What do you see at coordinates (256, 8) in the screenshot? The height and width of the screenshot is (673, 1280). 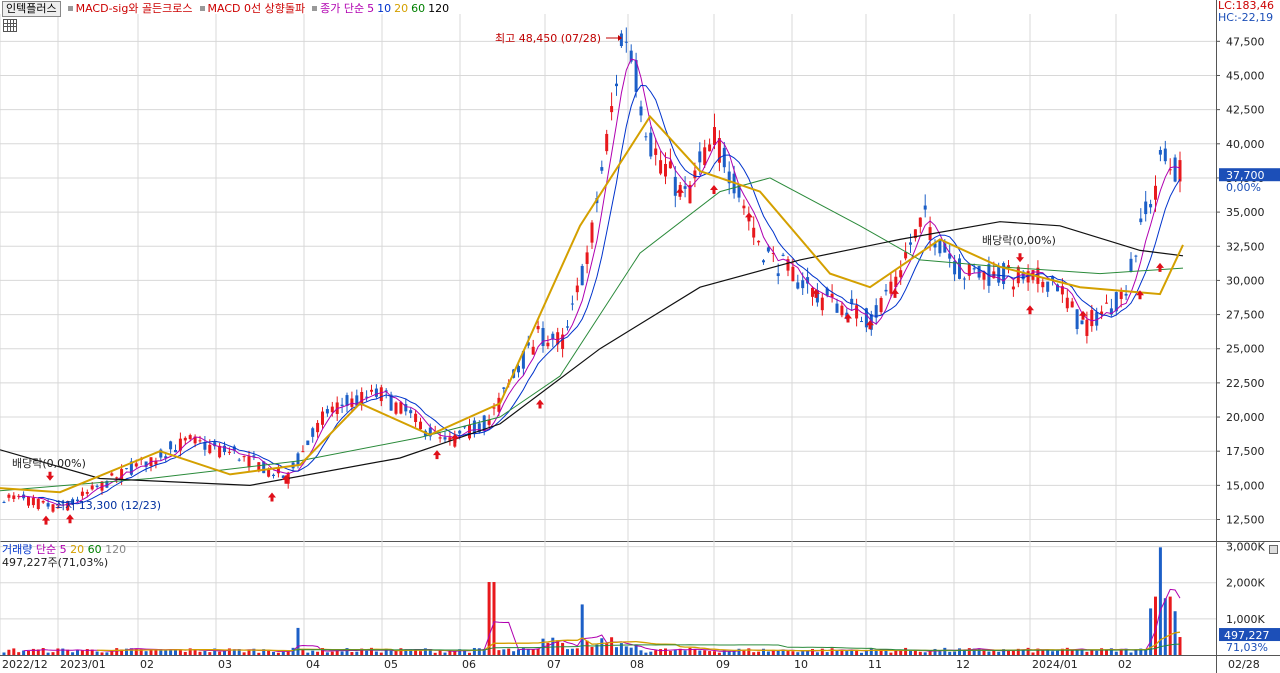 I see `legend-item-macd-zero: MACD 0선 상향돌파` at bounding box center [256, 8].